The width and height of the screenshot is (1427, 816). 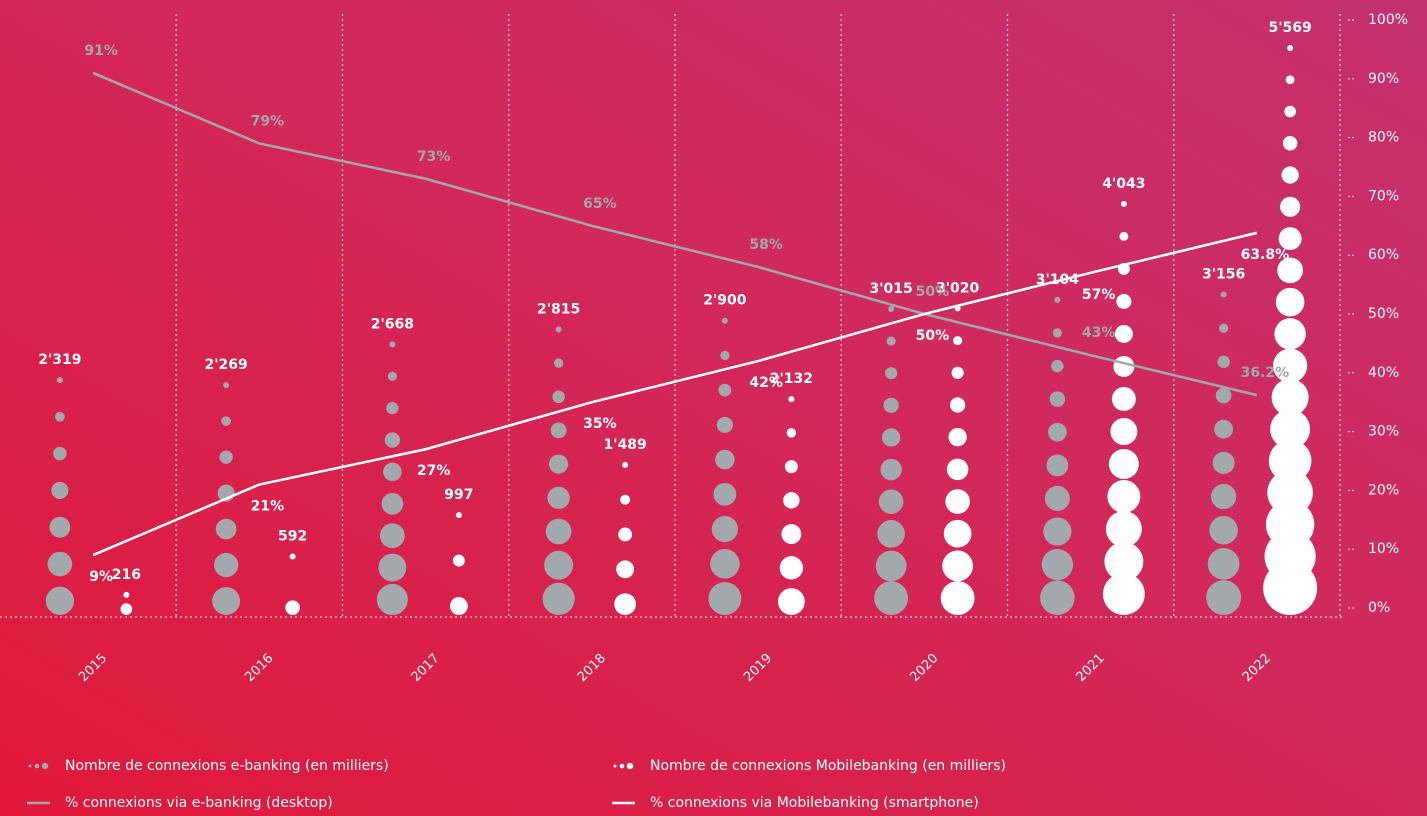 I want to click on value-label: 9%, so click(x=101, y=577).